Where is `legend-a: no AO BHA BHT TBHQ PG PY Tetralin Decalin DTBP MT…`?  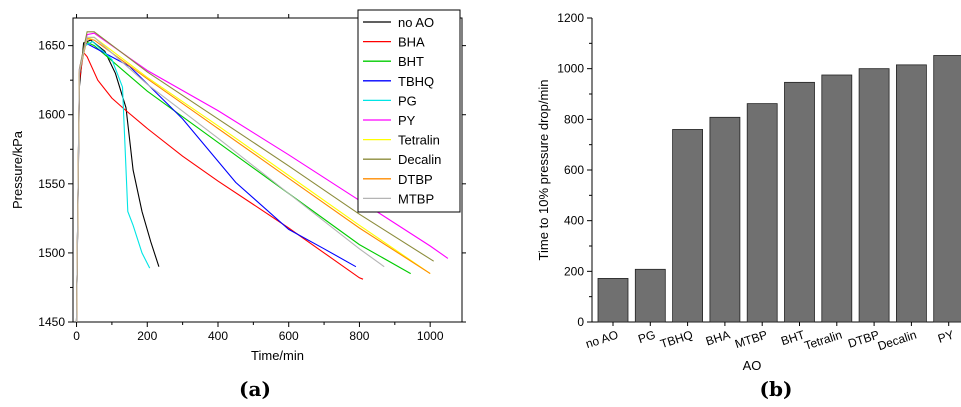 legend-a: no AO BHA BHT TBHQ PG PY Tetralin Decalin DTBP MT… is located at coordinates (409, 111).